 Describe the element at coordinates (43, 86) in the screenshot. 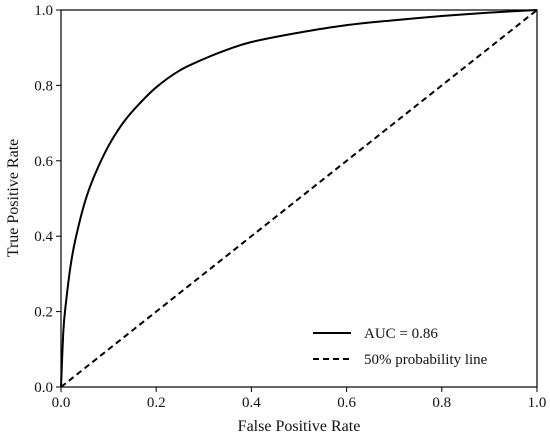

I see `y-tick-label: 0.8` at that location.